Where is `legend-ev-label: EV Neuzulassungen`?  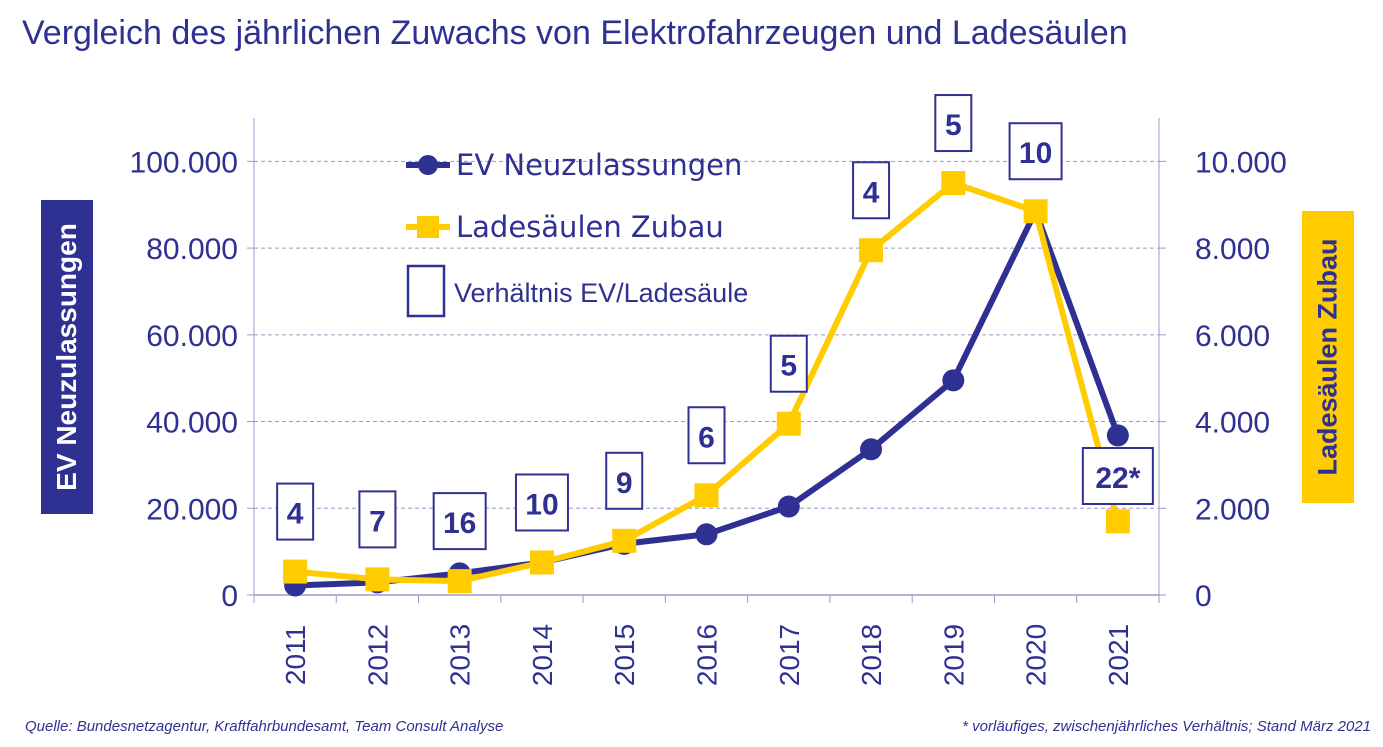 legend-ev-label: EV Neuzulassungen is located at coordinates (599, 165).